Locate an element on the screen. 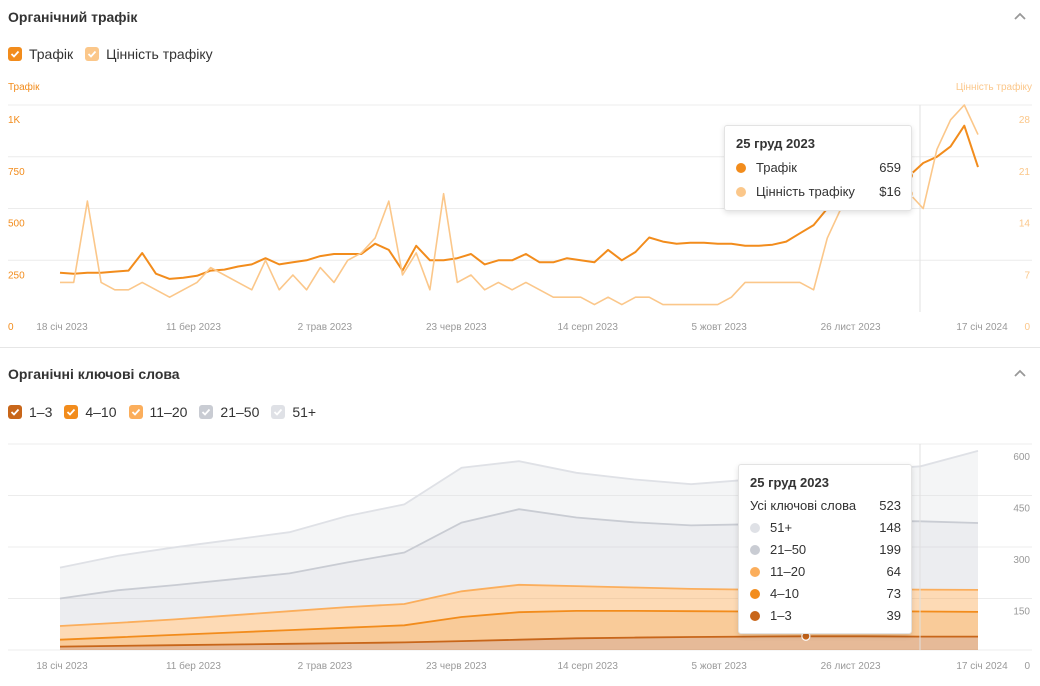 Image resolution: width=1040 pixels, height=686 pixels. tooltip-total-value: 523 is located at coordinates (890, 505).